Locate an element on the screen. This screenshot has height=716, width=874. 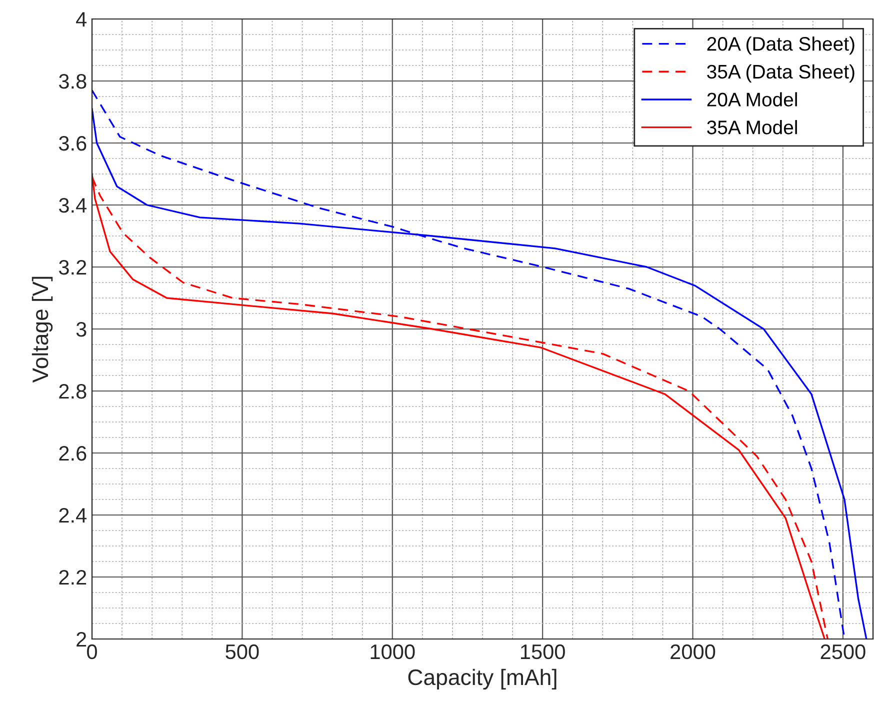
y-tick-label: 2 is located at coordinates (81, 639).